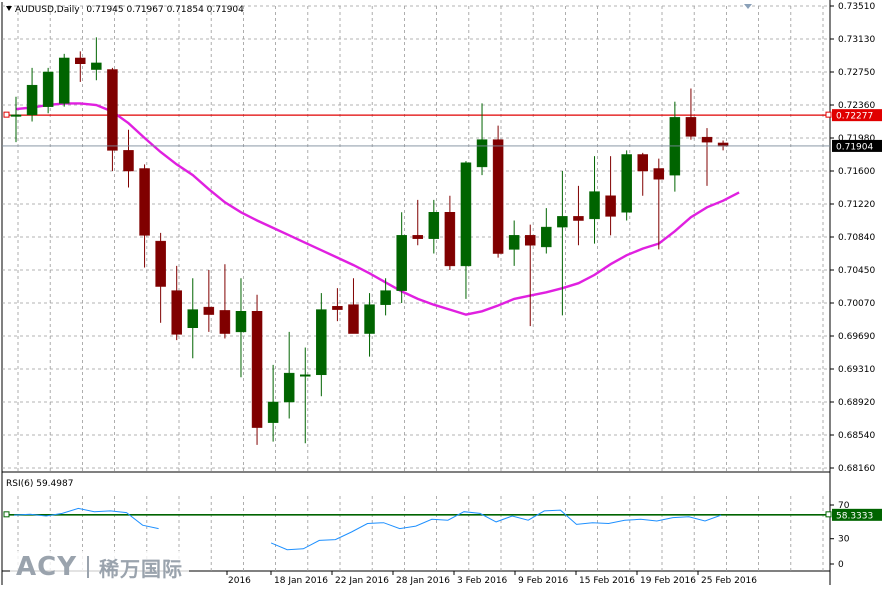 The image size is (886, 591). I want to click on price-tick-label: 0.72360, so click(856, 106).